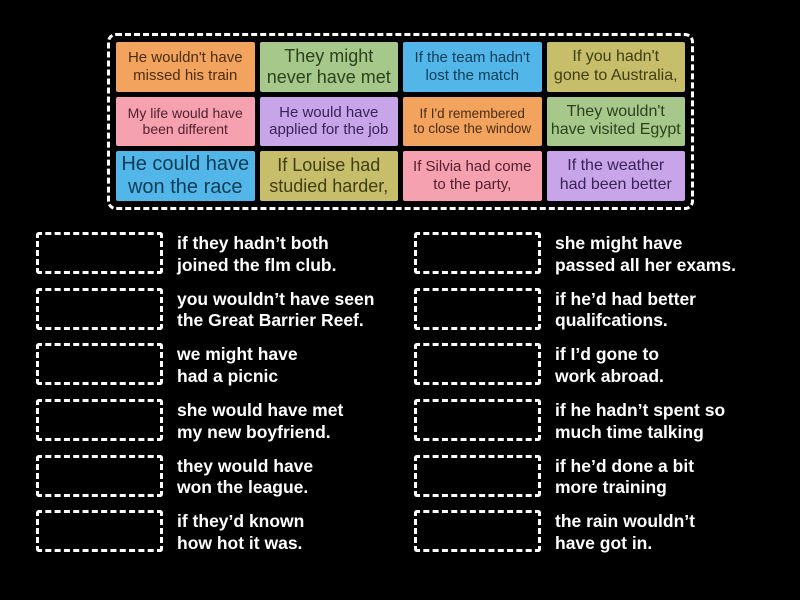  Describe the element at coordinates (615, 121) in the screenshot. I see `word-tile: They wouldn't have visited Egypt` at that location.